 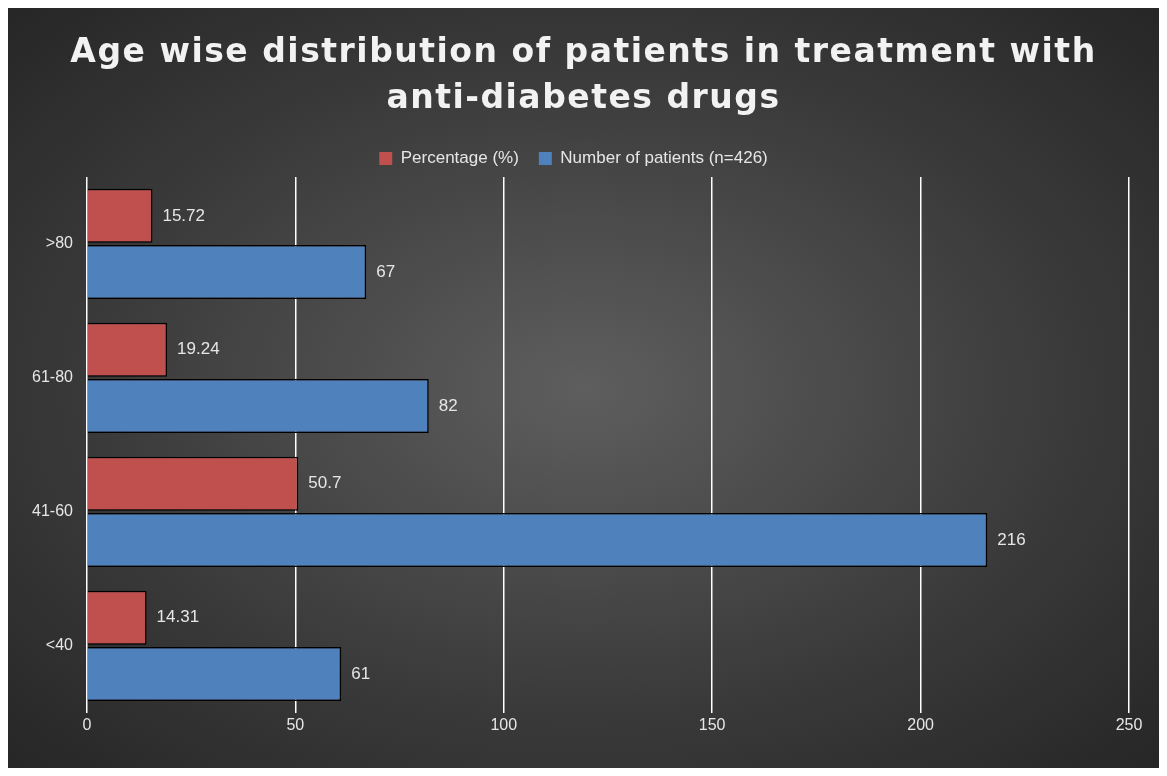 I want to click on legend-label: Percentage (%), so click(x=459, y=158).